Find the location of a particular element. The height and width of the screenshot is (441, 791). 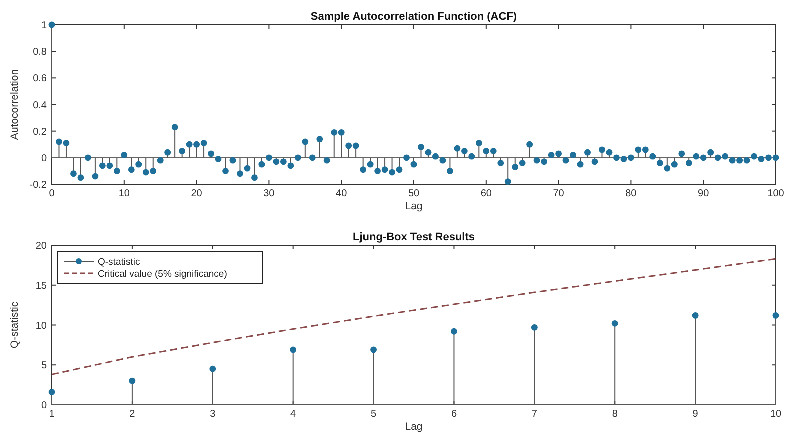

x-tick-label: 80 is located at coordinates (632, 194).